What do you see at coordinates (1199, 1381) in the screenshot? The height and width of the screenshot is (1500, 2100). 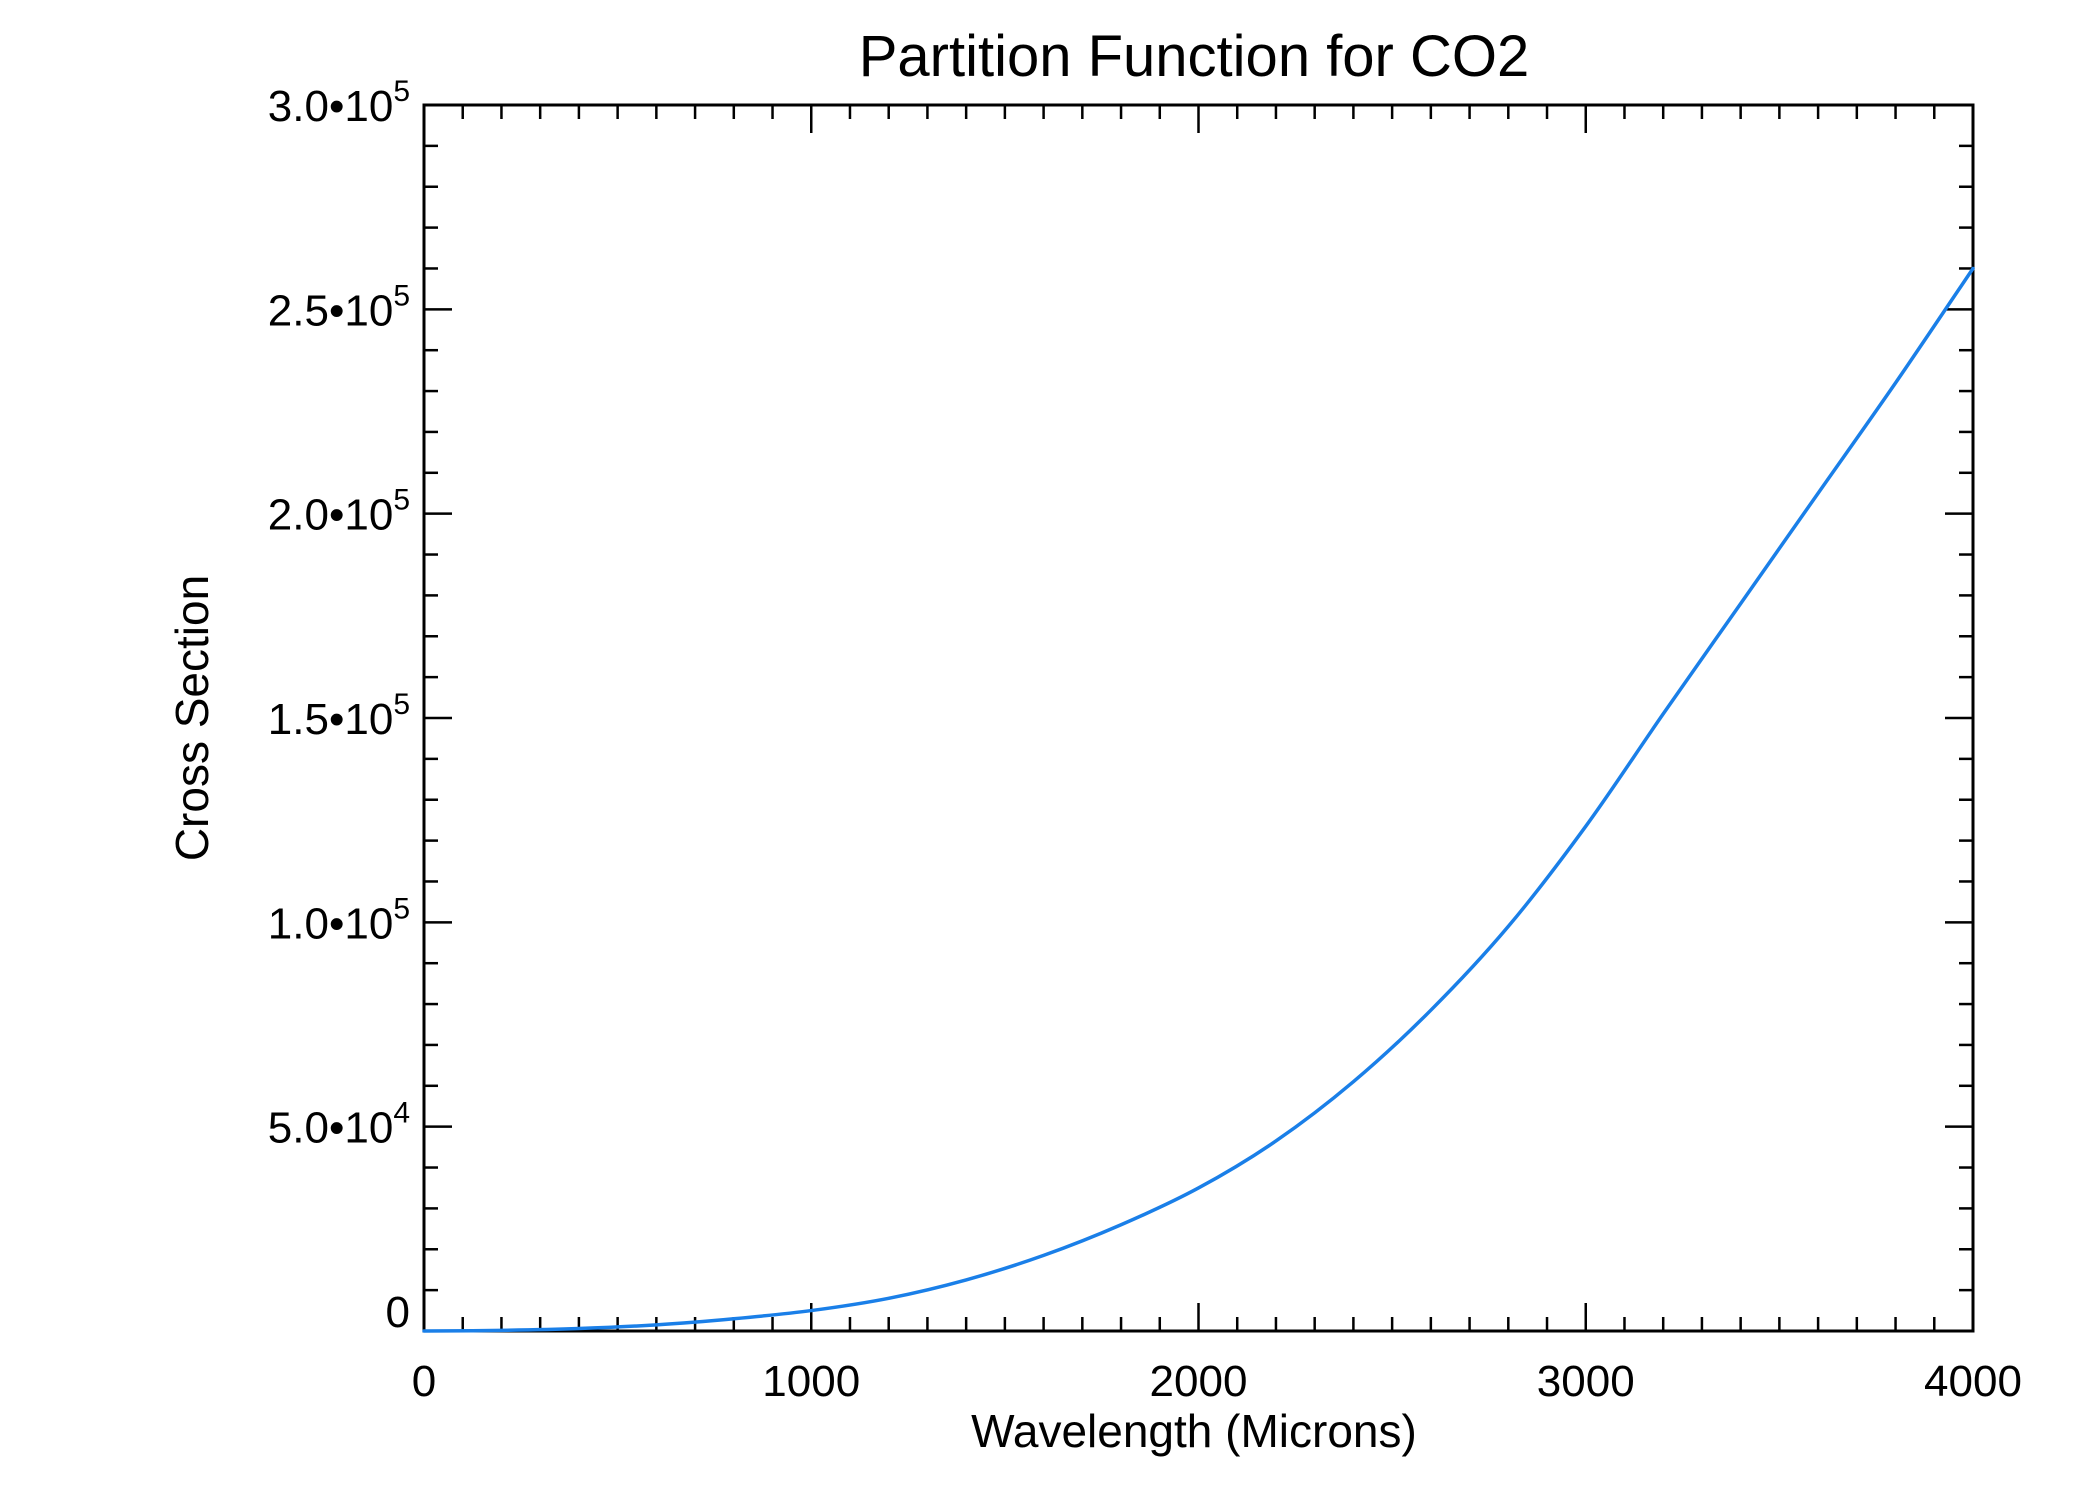 I see `x-tick-label: 2000` at bounding box center [1199, 1381].